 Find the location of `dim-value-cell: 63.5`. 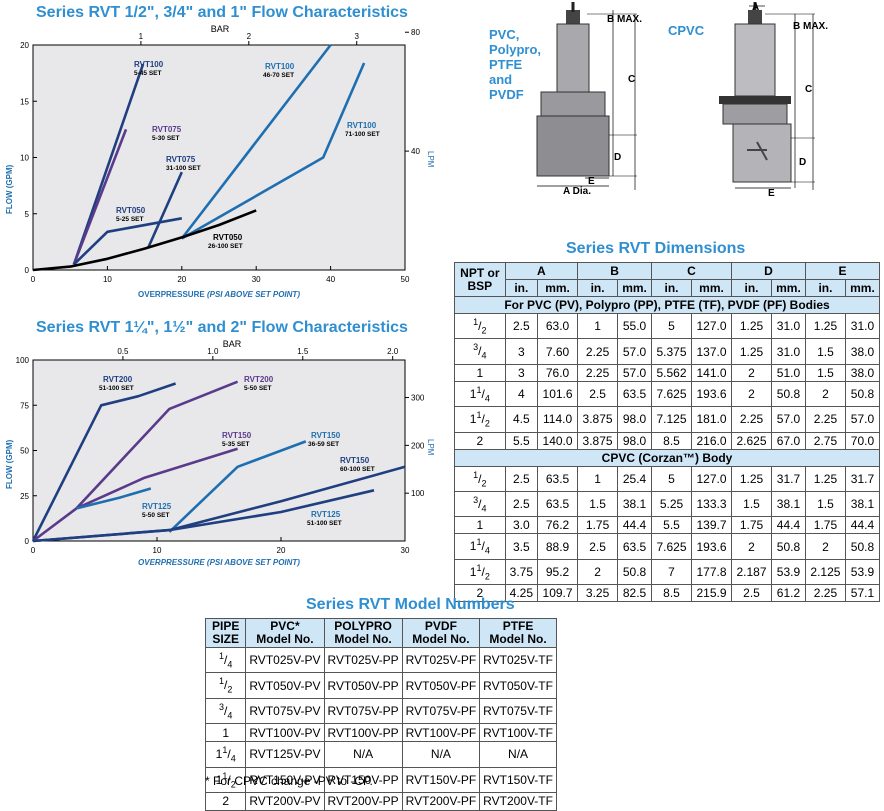

dim-value-cell: 63.5 is located at coordinates (558, 504).